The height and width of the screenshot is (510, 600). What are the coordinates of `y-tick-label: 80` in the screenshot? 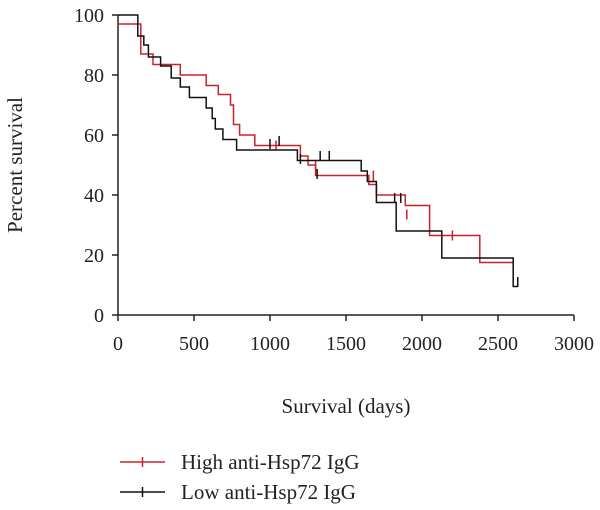 It's located at (94, 76).